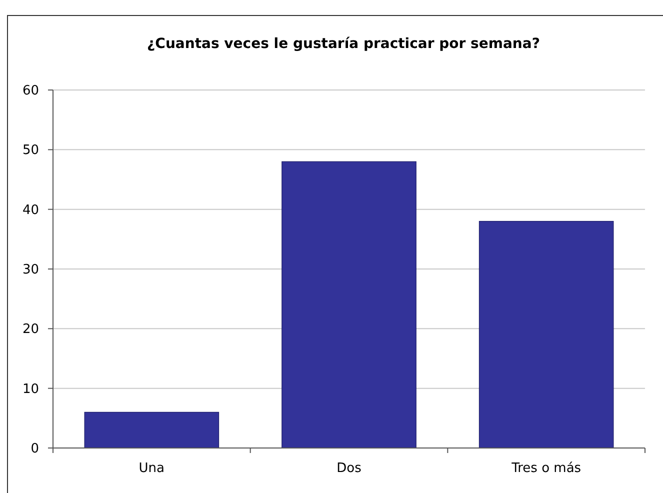  What do you see at coordinates (30, 150) in the screenshot?
I see `y-tick-label: 50` at bounding box center [30, 150].